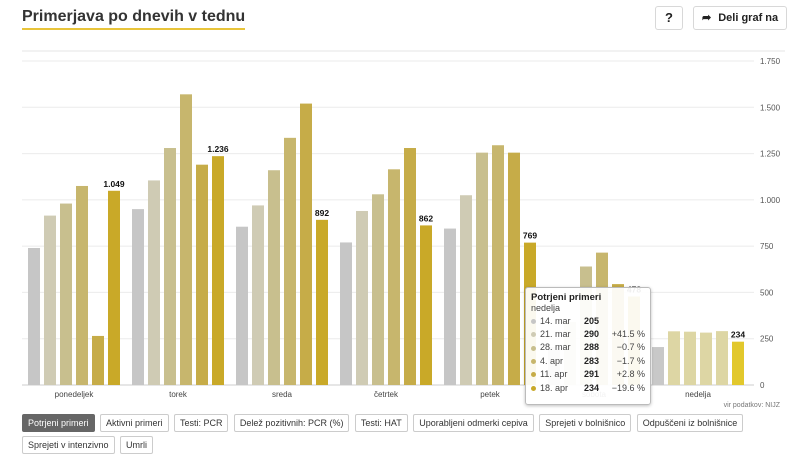 The height and width of the screenshot is (471, 810). I want to click on chart-title: Primerjava po dnevih v tednu, so click(134, 19).